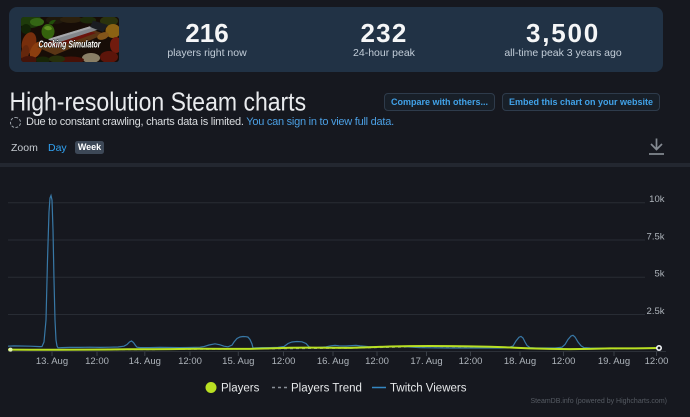 This screenshot has width=690, height=417. What do you see at coordinates (52, 361) in the screenshot?
I see `svg-text: 13. Aug` at bounding box center [52, 361].